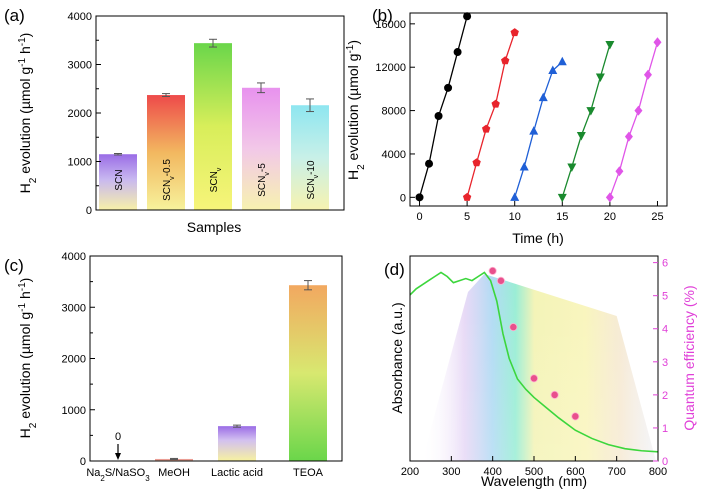 Image resolution: width=709 pixels, height=494 pixels. Describe the element at coordinates (74, 360) in the screenshot. I see `c-ytick-label: 2000` at that location.